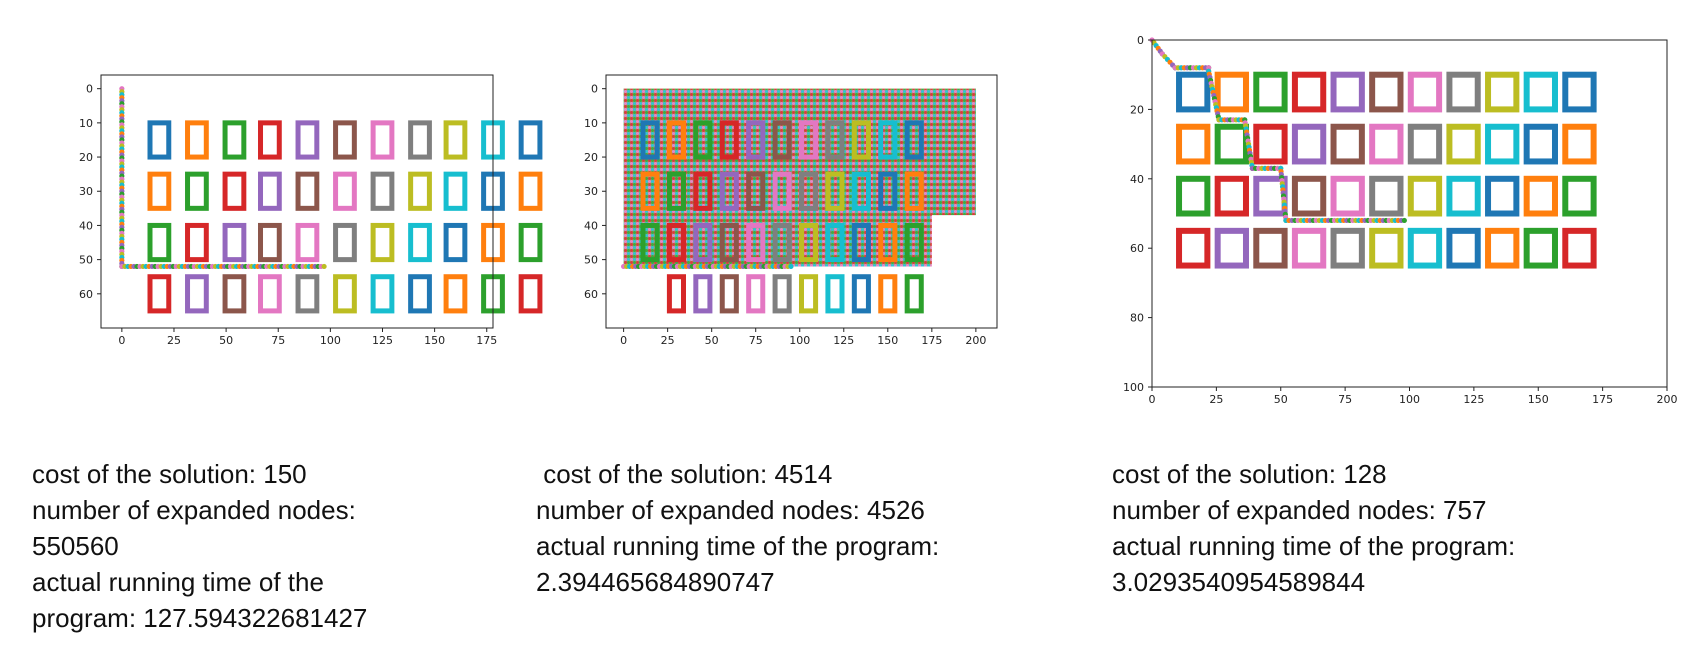  What do you see at coordinates (1667, 399) in the screenshot?
I see `x-tick-label: 200` at bounding box center [1667, 399].